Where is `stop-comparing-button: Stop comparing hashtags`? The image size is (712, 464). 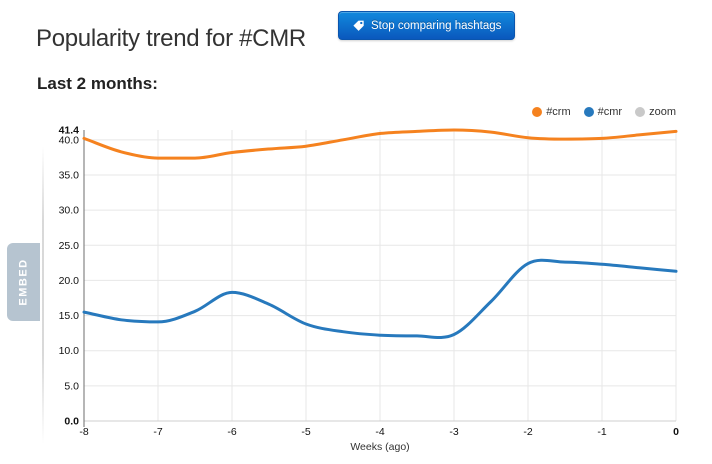 stop-comparing-button: Stop comparing hashtags is located at coordinates (427, 25).